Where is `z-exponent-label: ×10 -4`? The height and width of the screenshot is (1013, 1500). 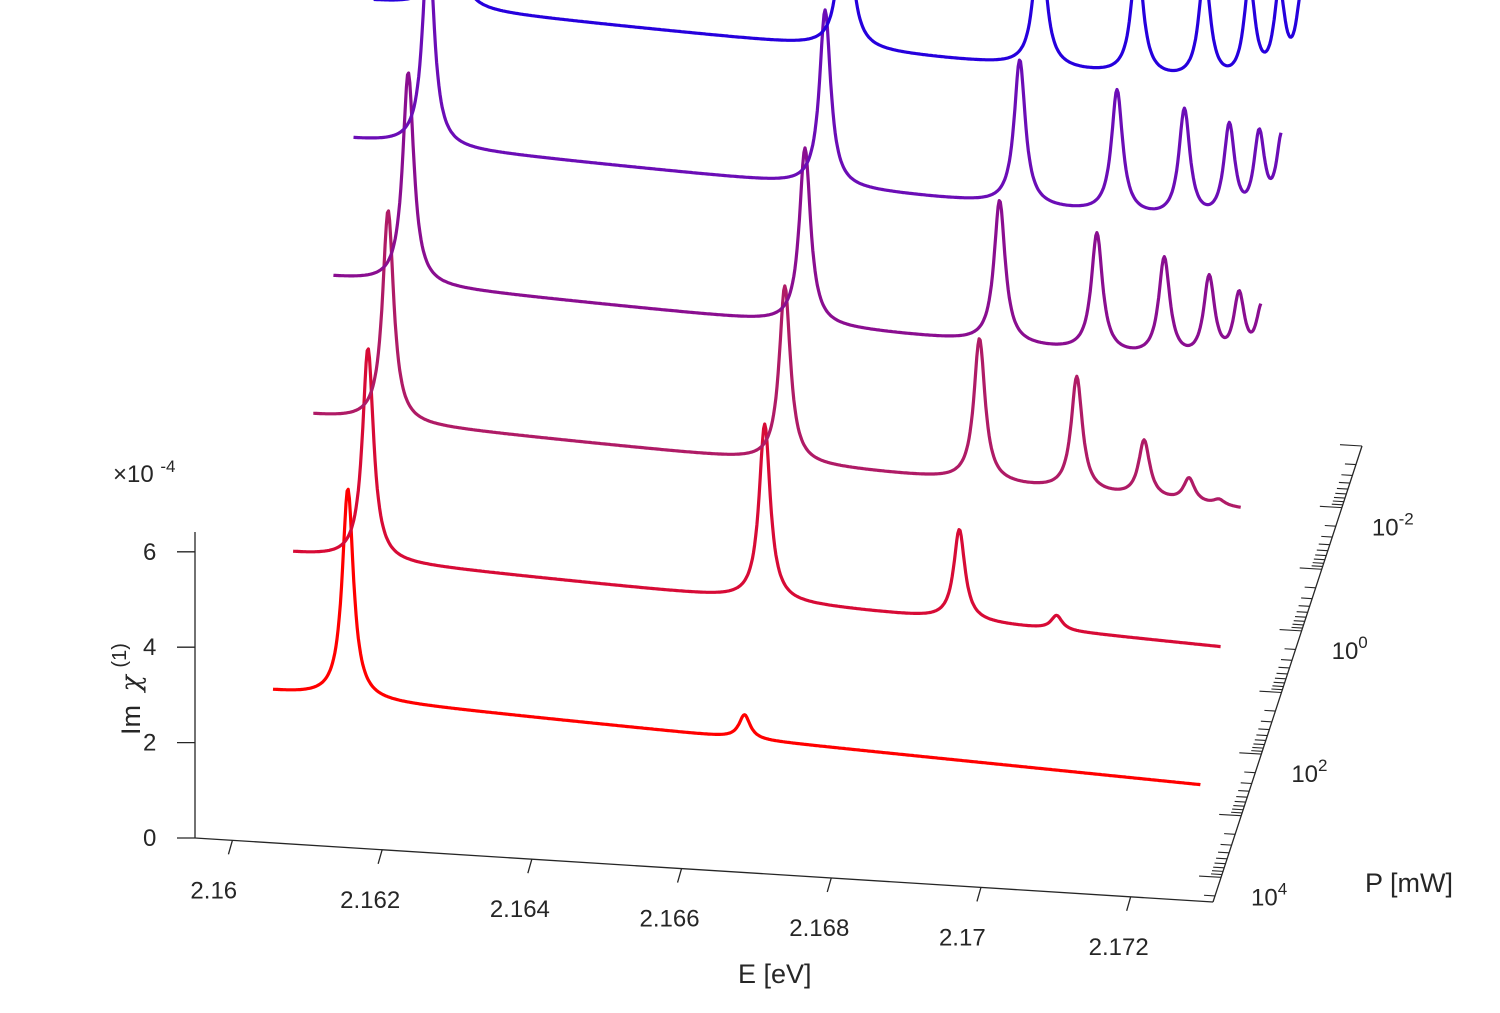
z-exponent-label: ×10 -4 is located at coordinates (144, 472).